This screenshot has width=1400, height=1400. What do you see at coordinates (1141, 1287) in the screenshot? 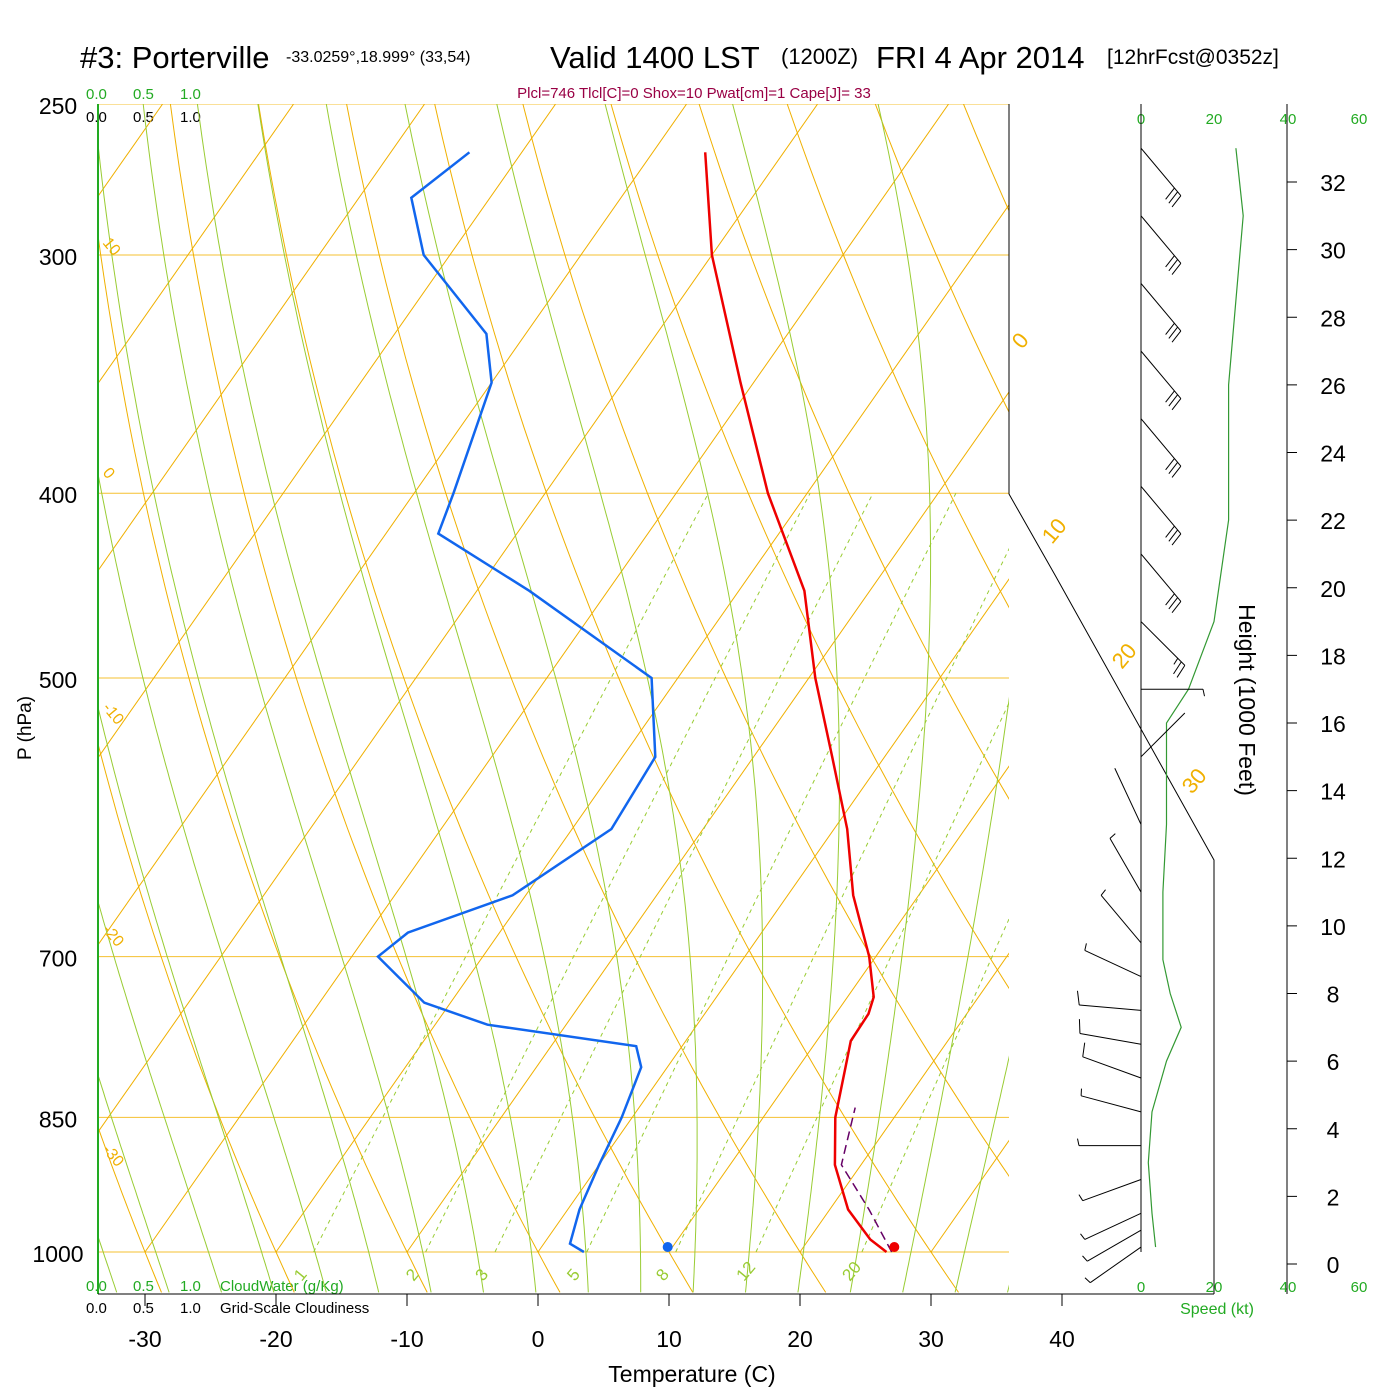
I see `speed-bottom-tick: 0` at bounding box center [1141, 1287].